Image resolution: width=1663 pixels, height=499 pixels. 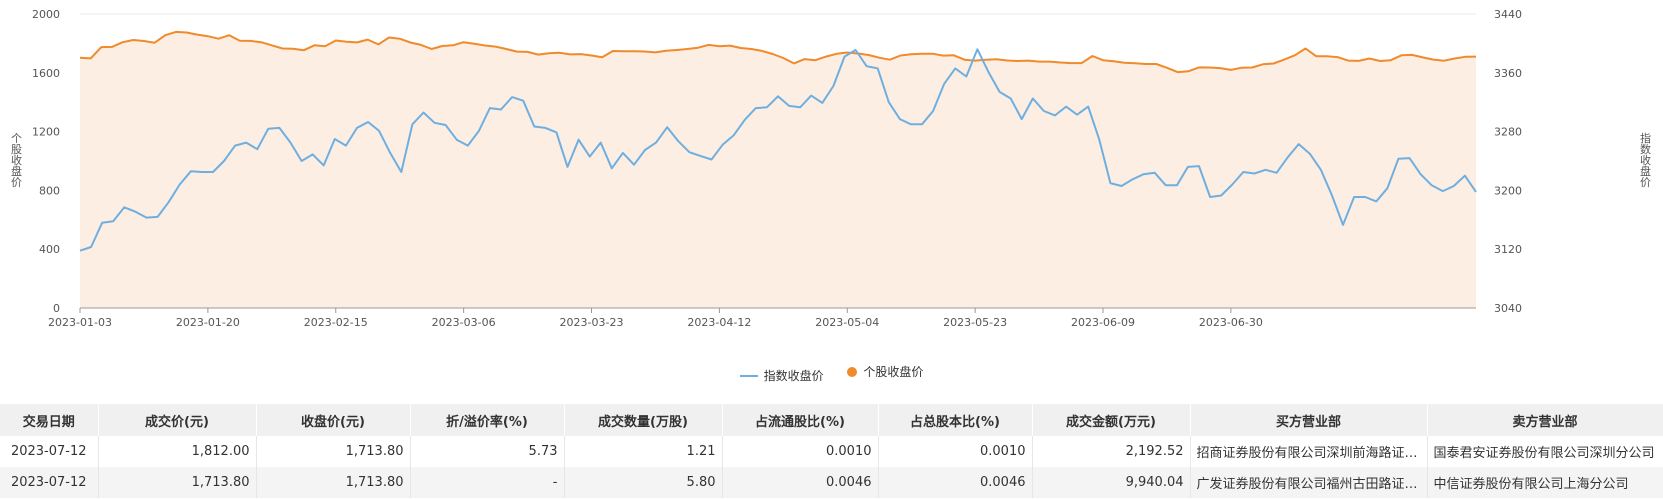 What do you see at coordinates (1103, 322) in the screenshot?
I see `x-tick-label: 2023-06-09` at bounding box center [1103, 322].